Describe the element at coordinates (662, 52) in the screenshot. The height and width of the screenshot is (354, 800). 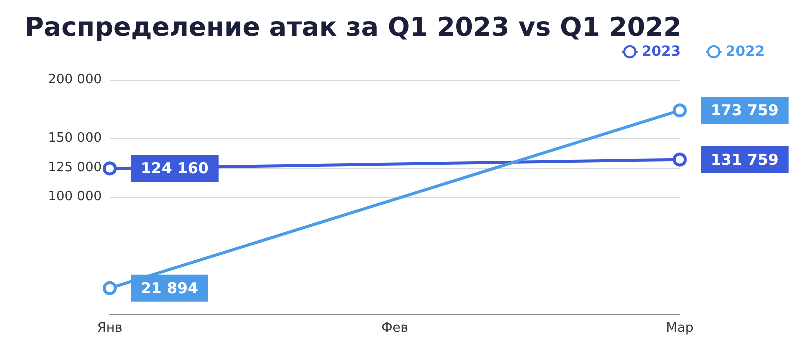
I see `legend-label: 2023` at that location.